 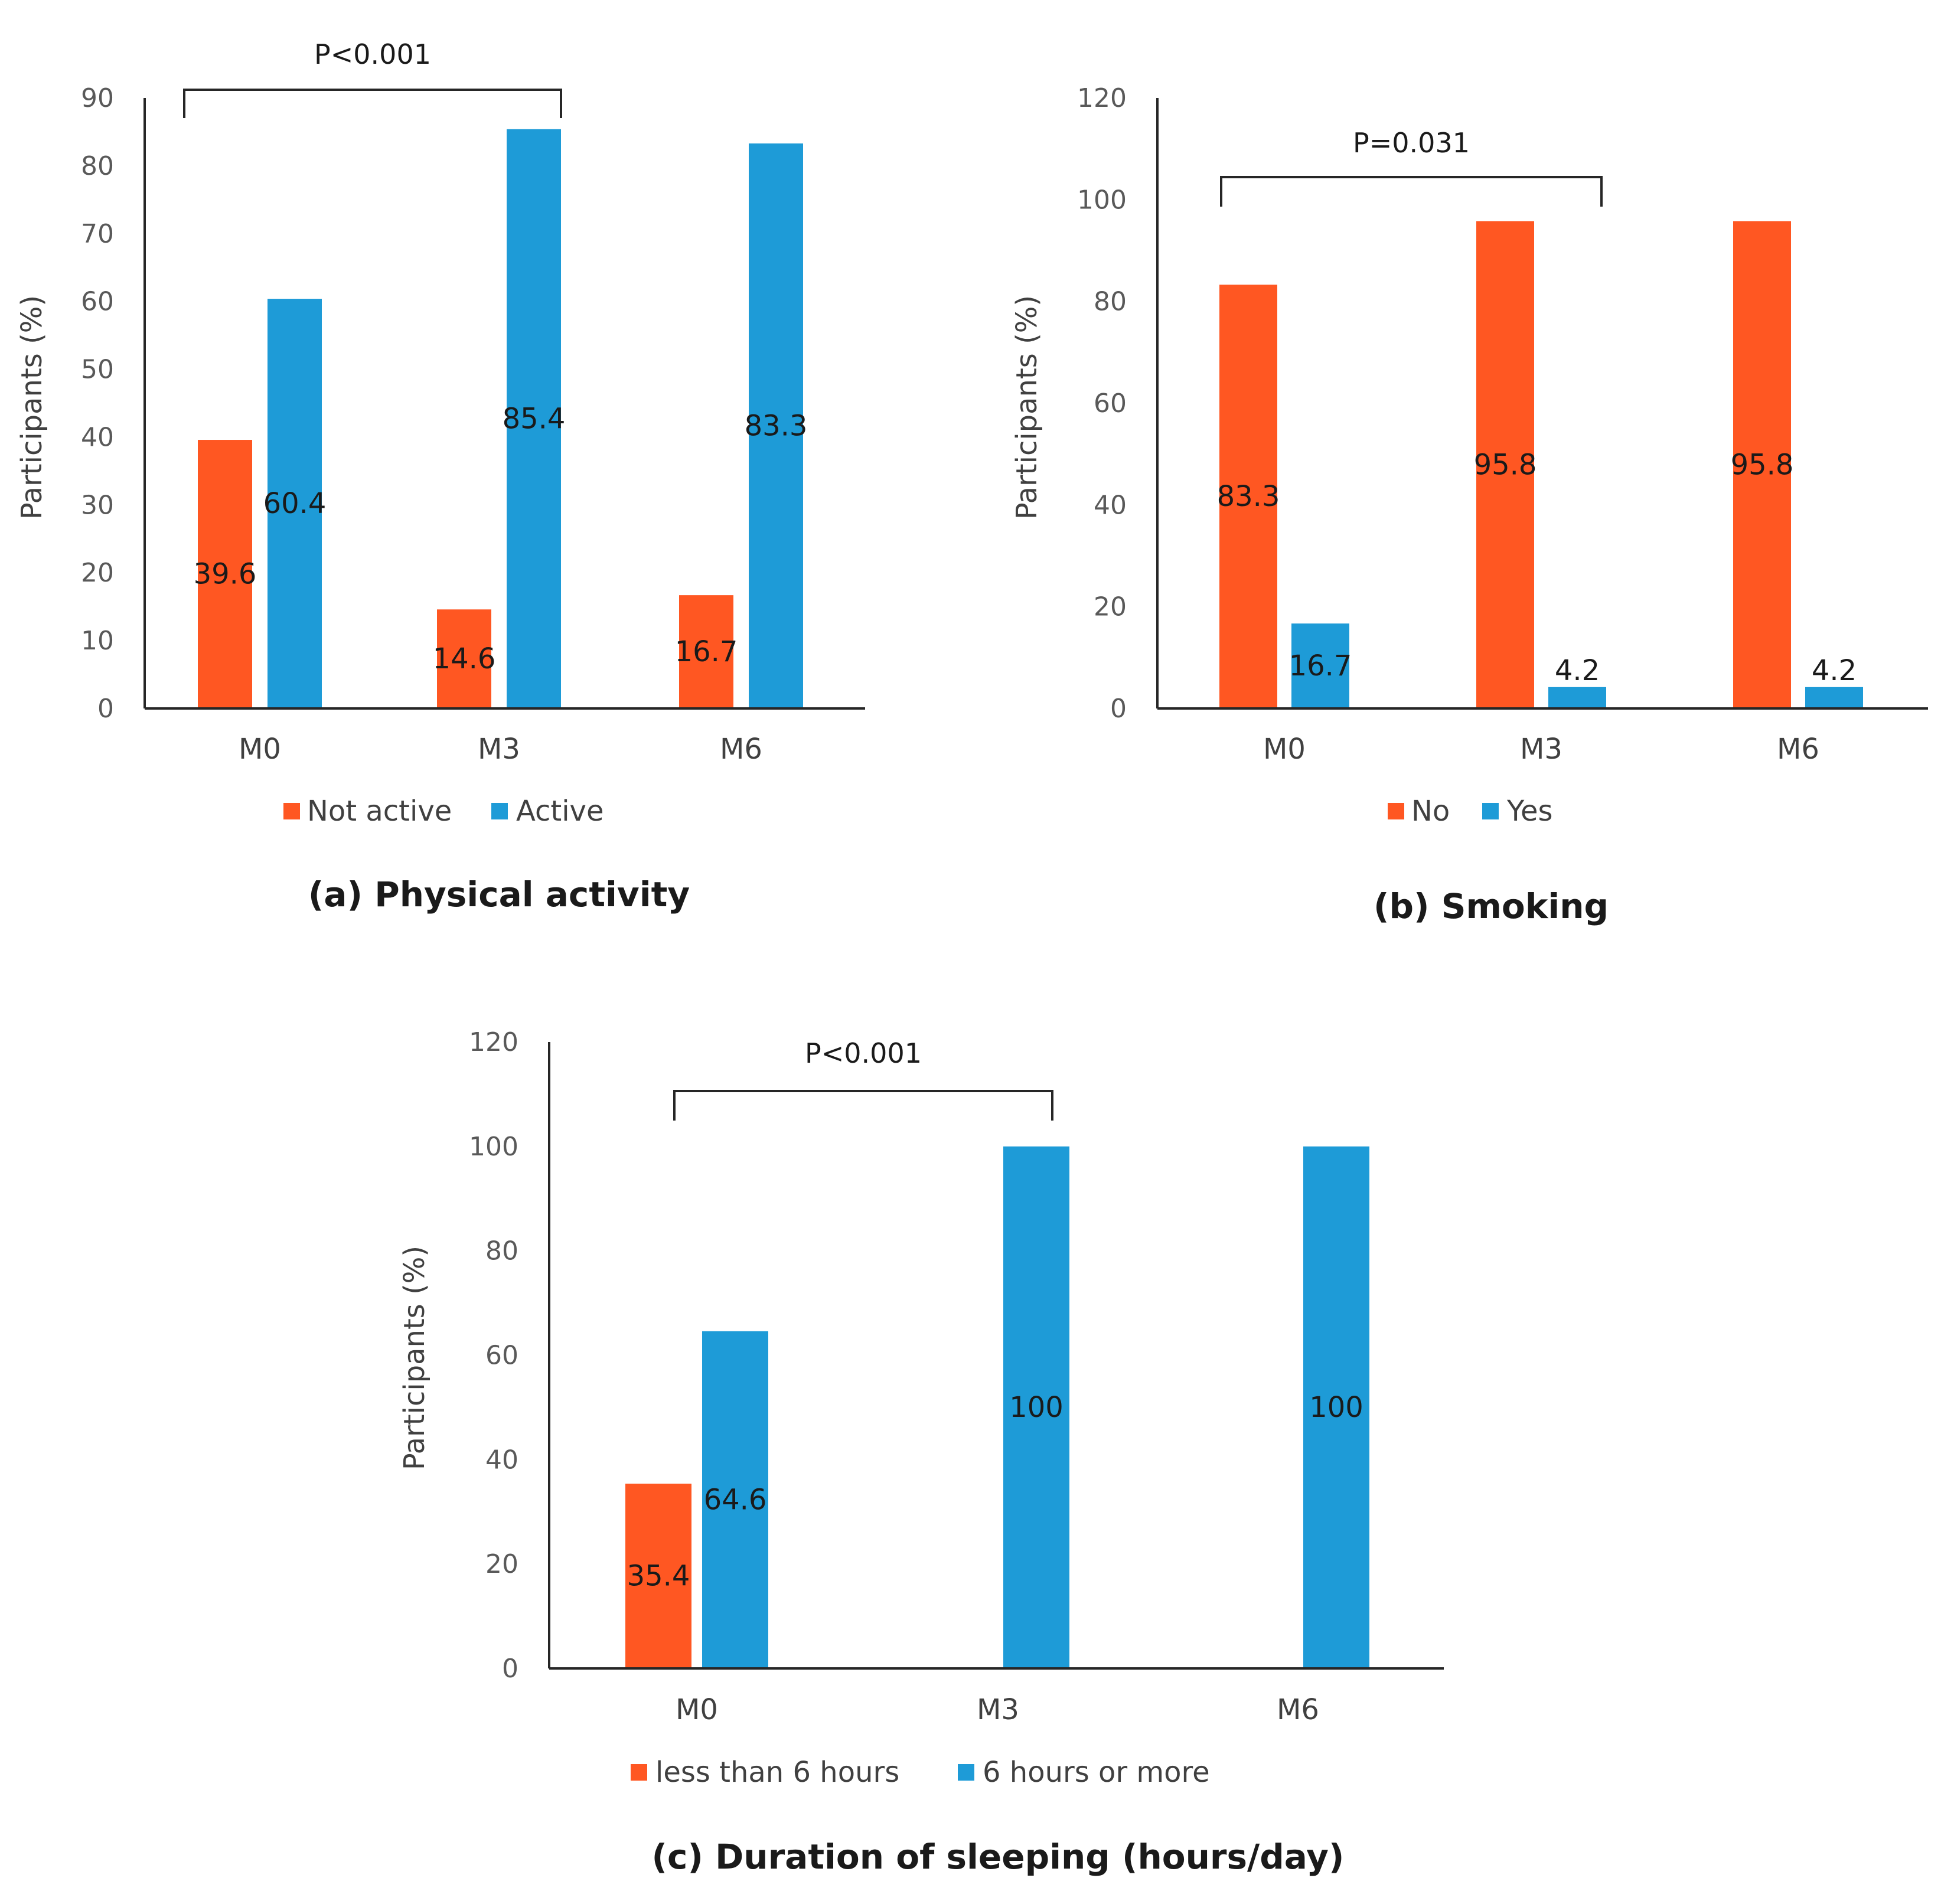 What do you see at coordinates (1577, 697) in the screenshot?
I see `bar-yes-m3` at bounding box center [1577, 697].